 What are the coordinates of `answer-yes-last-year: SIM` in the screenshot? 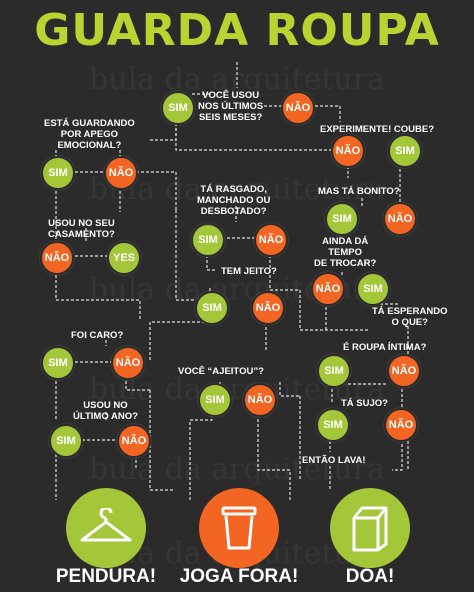 It's located at (66, 441).